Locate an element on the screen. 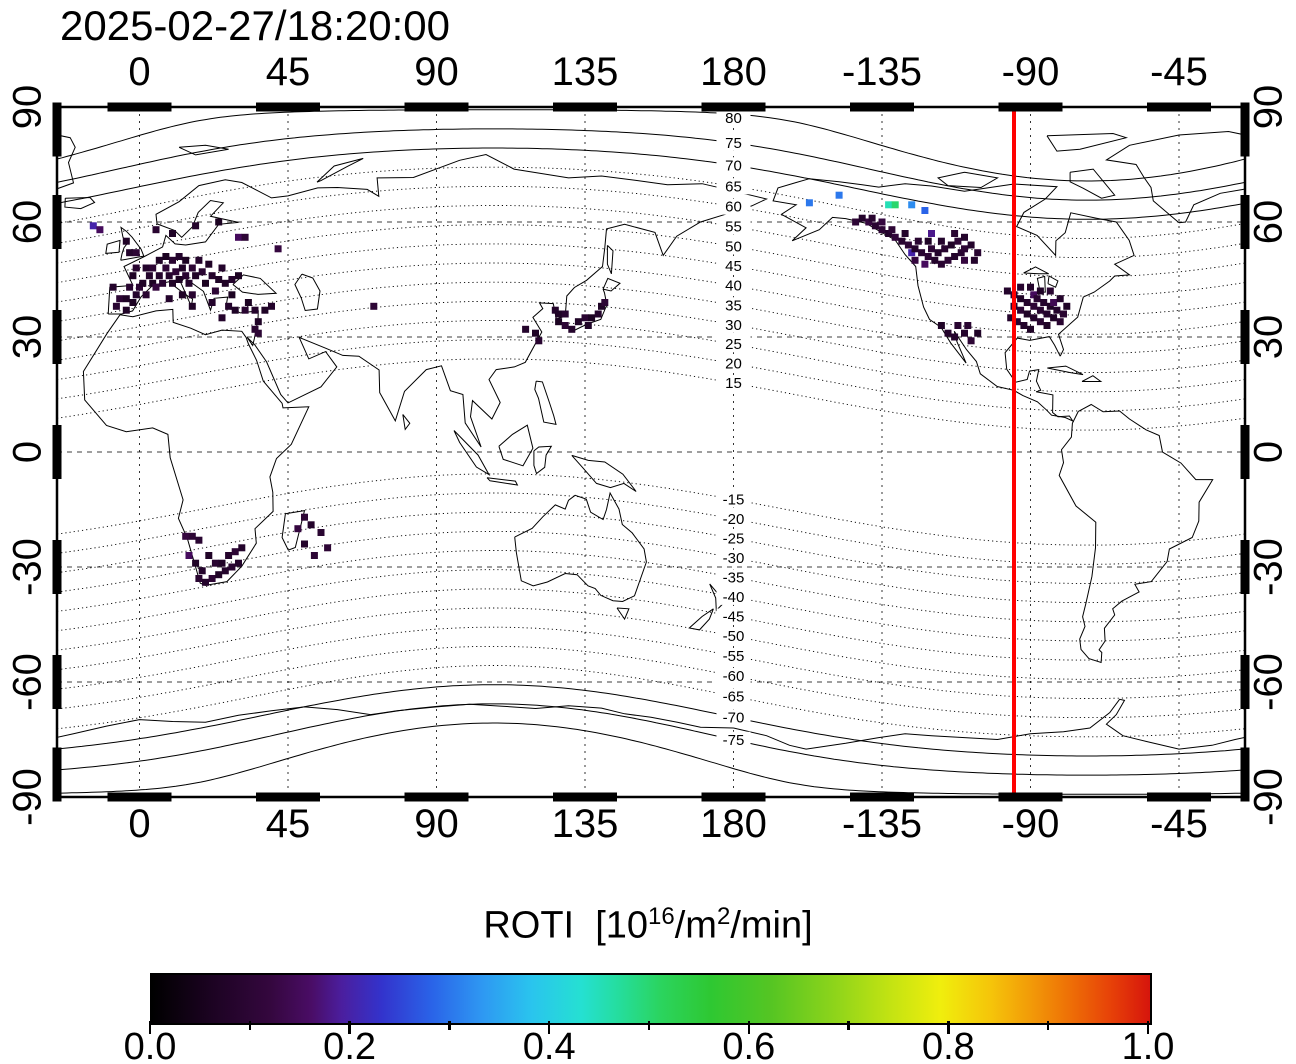 This screenshot has height=1064, width=1296. svg-text: -50 is located at coordinates (734, 636).